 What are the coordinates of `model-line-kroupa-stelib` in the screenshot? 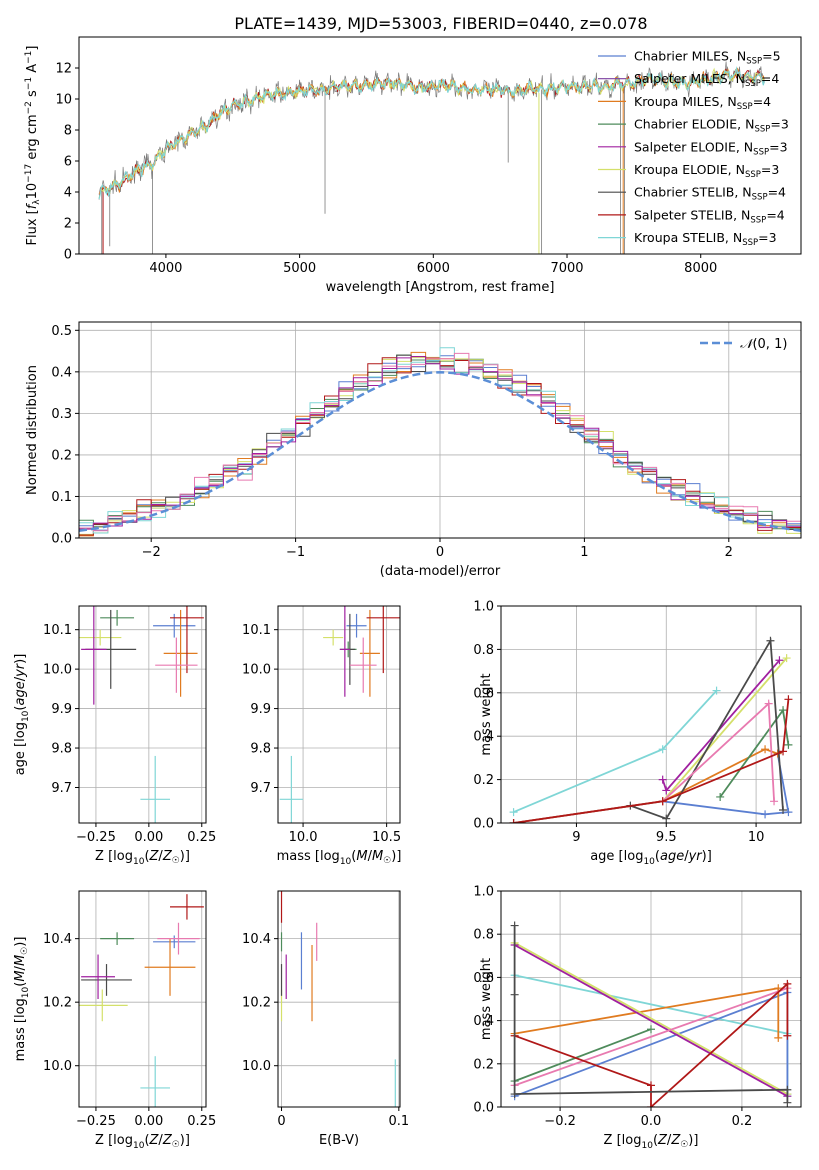 It's located at (431, 133).